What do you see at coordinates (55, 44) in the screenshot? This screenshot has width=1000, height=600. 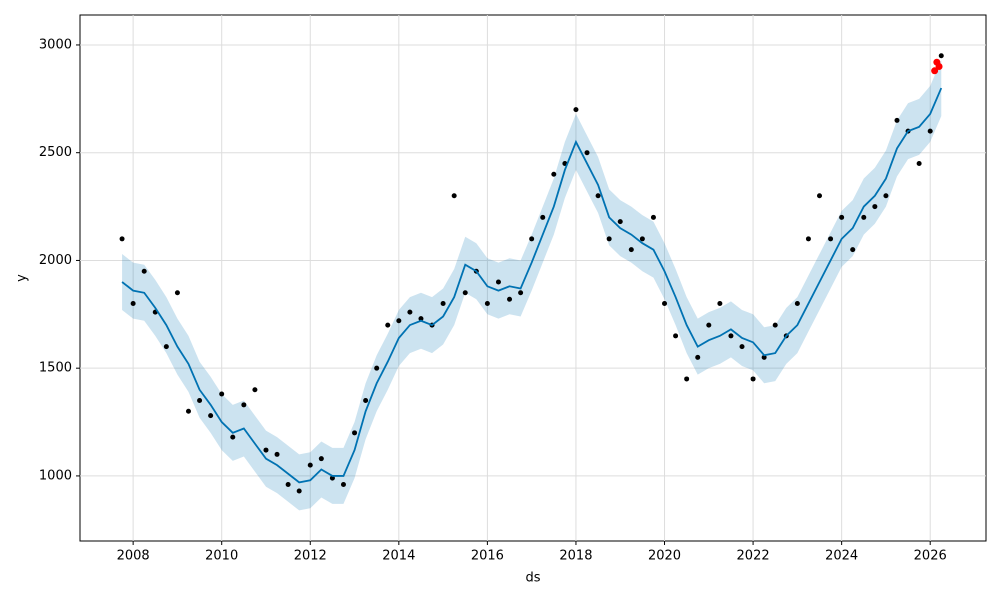 I see `y-tick-label: 3000` at bounding box center [55, 44].